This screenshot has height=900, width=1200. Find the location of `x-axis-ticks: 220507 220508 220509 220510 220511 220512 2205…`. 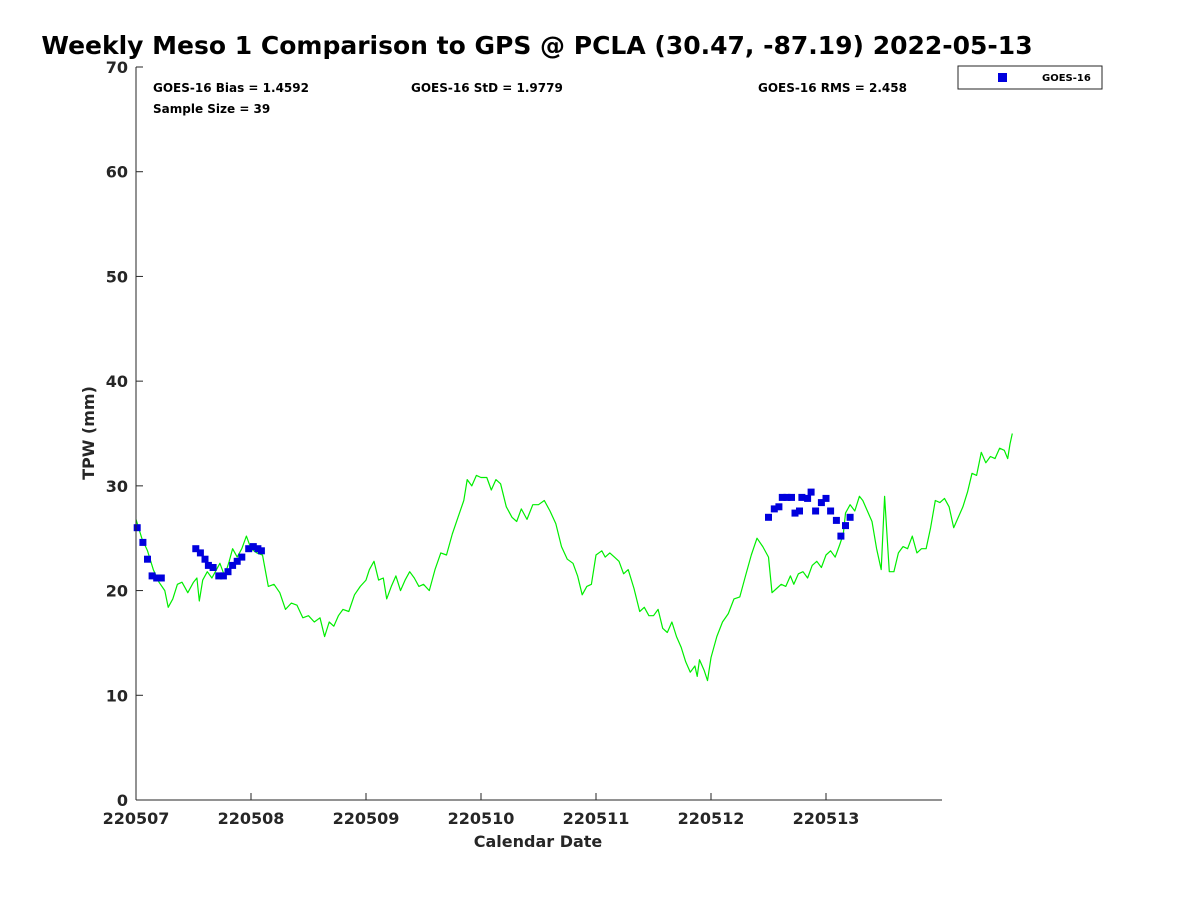

x-axis-ticks: 220507 220508 220509 220510 220511 220512 2205… is located at coordinates (481, 810).